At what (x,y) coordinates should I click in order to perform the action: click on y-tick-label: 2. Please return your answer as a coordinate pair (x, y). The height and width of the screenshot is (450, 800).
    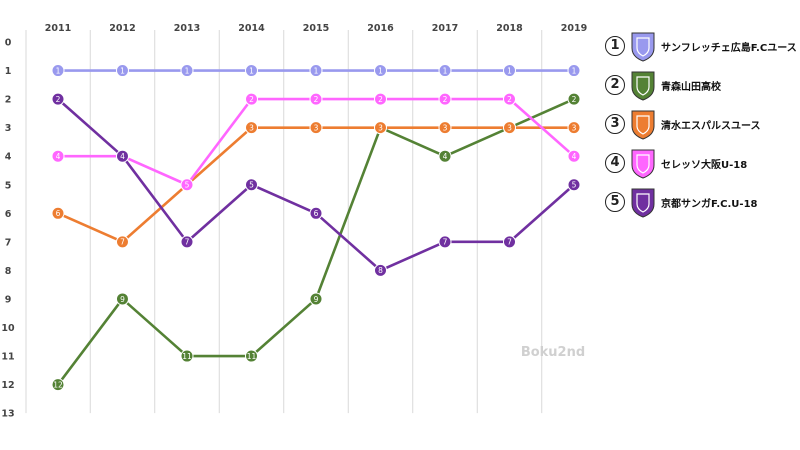
    Looking at the image, I should click on (8, 100).